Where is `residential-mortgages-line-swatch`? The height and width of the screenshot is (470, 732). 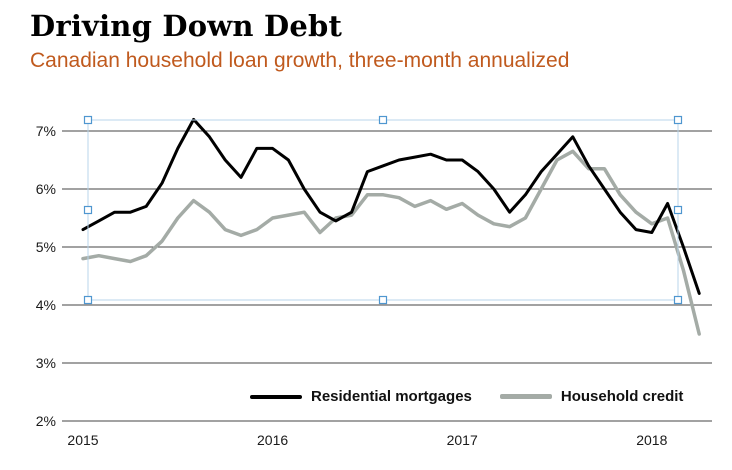 residential-mortgages-line-swatch is located at coordinates (276, 396).